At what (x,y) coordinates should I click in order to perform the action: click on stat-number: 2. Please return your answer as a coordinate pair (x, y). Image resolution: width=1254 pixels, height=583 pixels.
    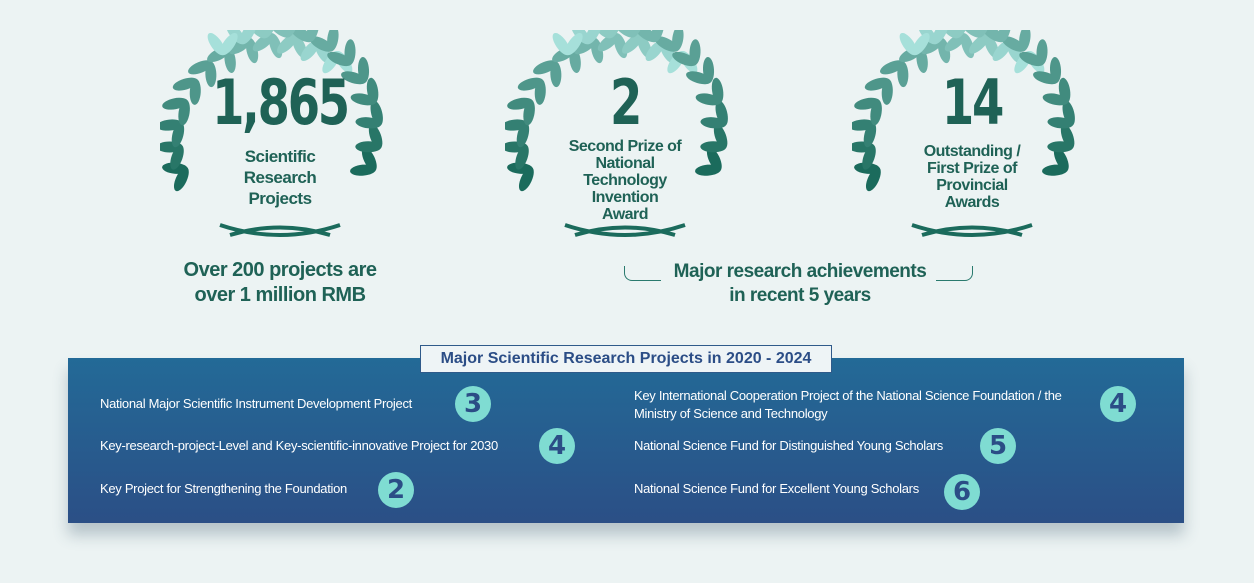
    Looking at the image, I should click on (625, 102).